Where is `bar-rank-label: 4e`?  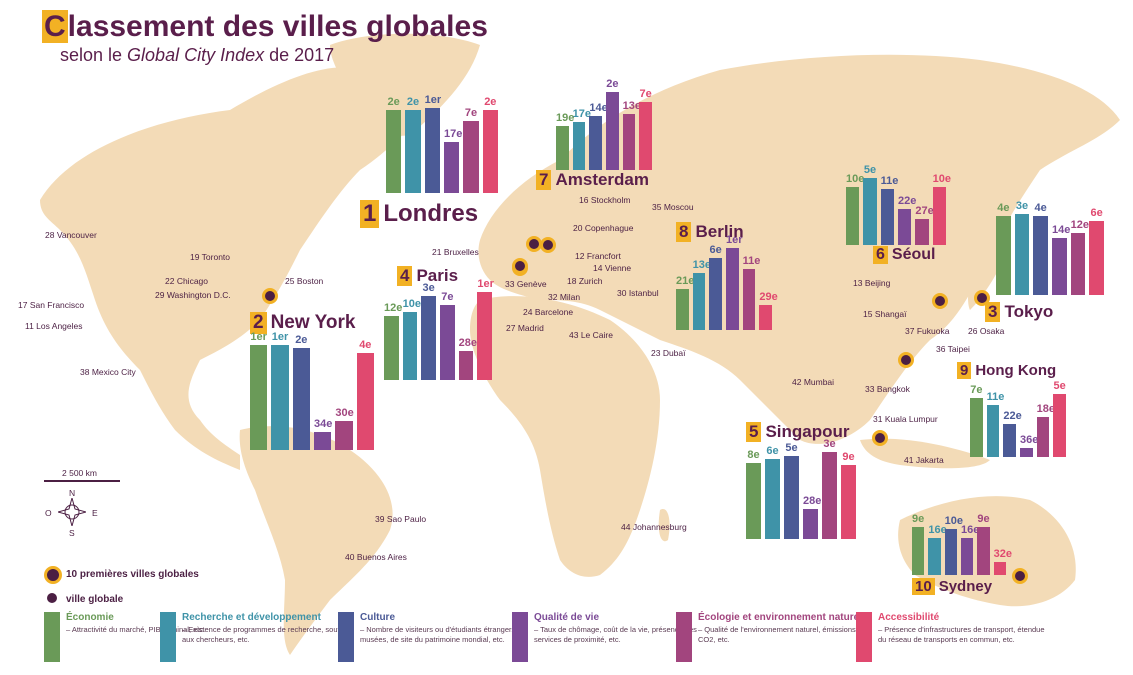 bar-rank-label: 4e is located at coordinates (1040, 208).